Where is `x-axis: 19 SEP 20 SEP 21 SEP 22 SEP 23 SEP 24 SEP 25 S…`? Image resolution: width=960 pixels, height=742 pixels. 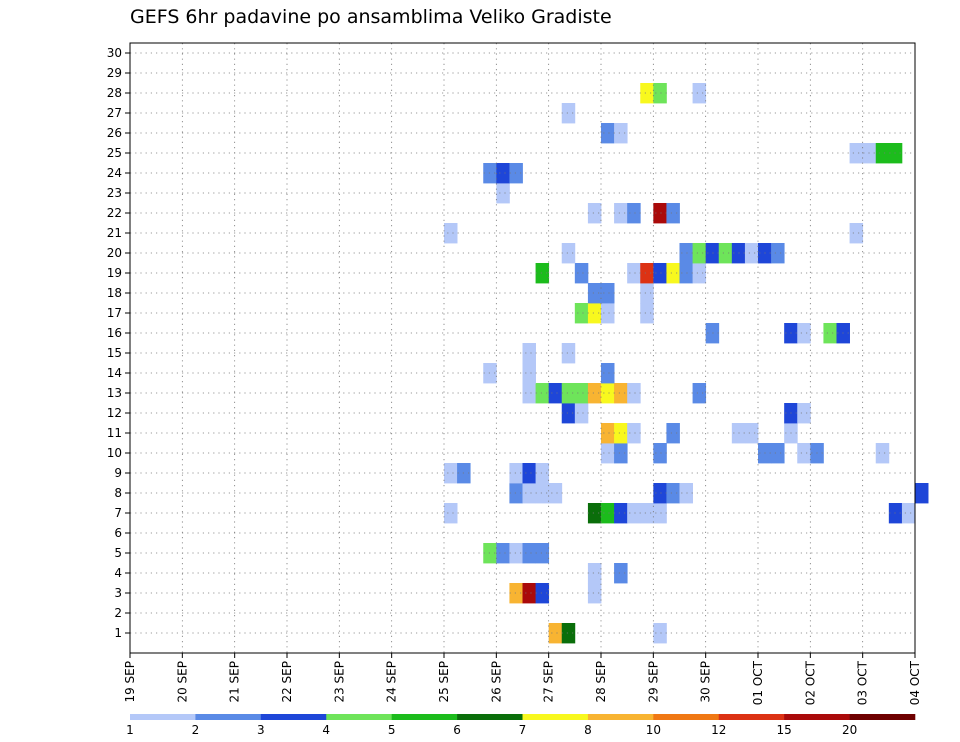 x-axis: 19 SEP 20 SEP 21 SEP 22 SEP 23 SEP 24 SEP 25 S… is located at coordinates (522, 679).